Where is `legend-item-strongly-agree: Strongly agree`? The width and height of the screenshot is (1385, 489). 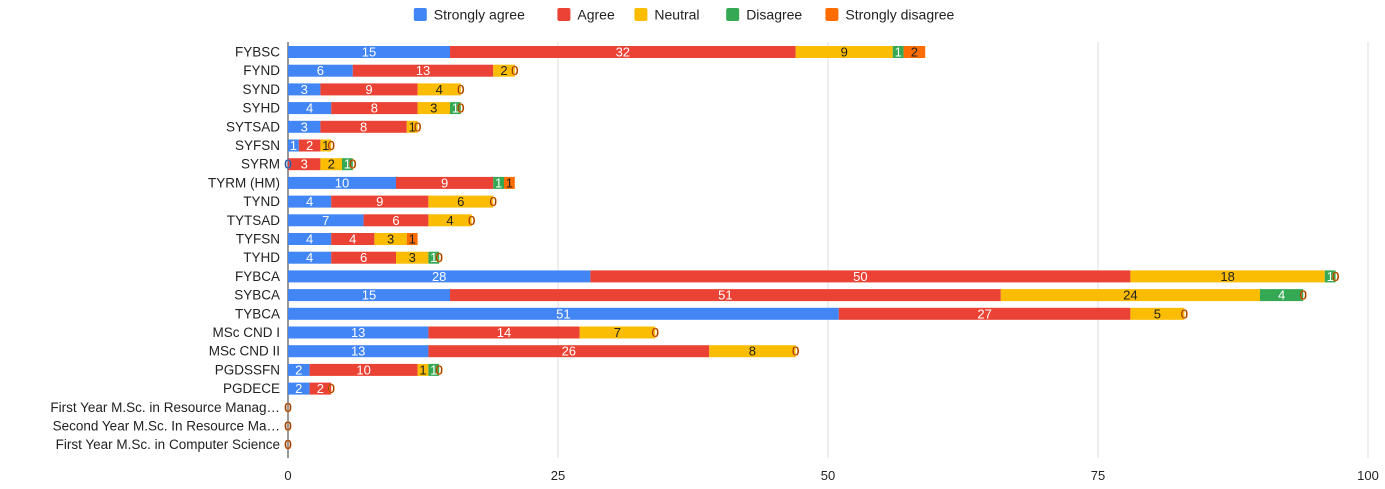 legend-item-strongly-agree: Strongly agree is located at coordinates (469, 15).